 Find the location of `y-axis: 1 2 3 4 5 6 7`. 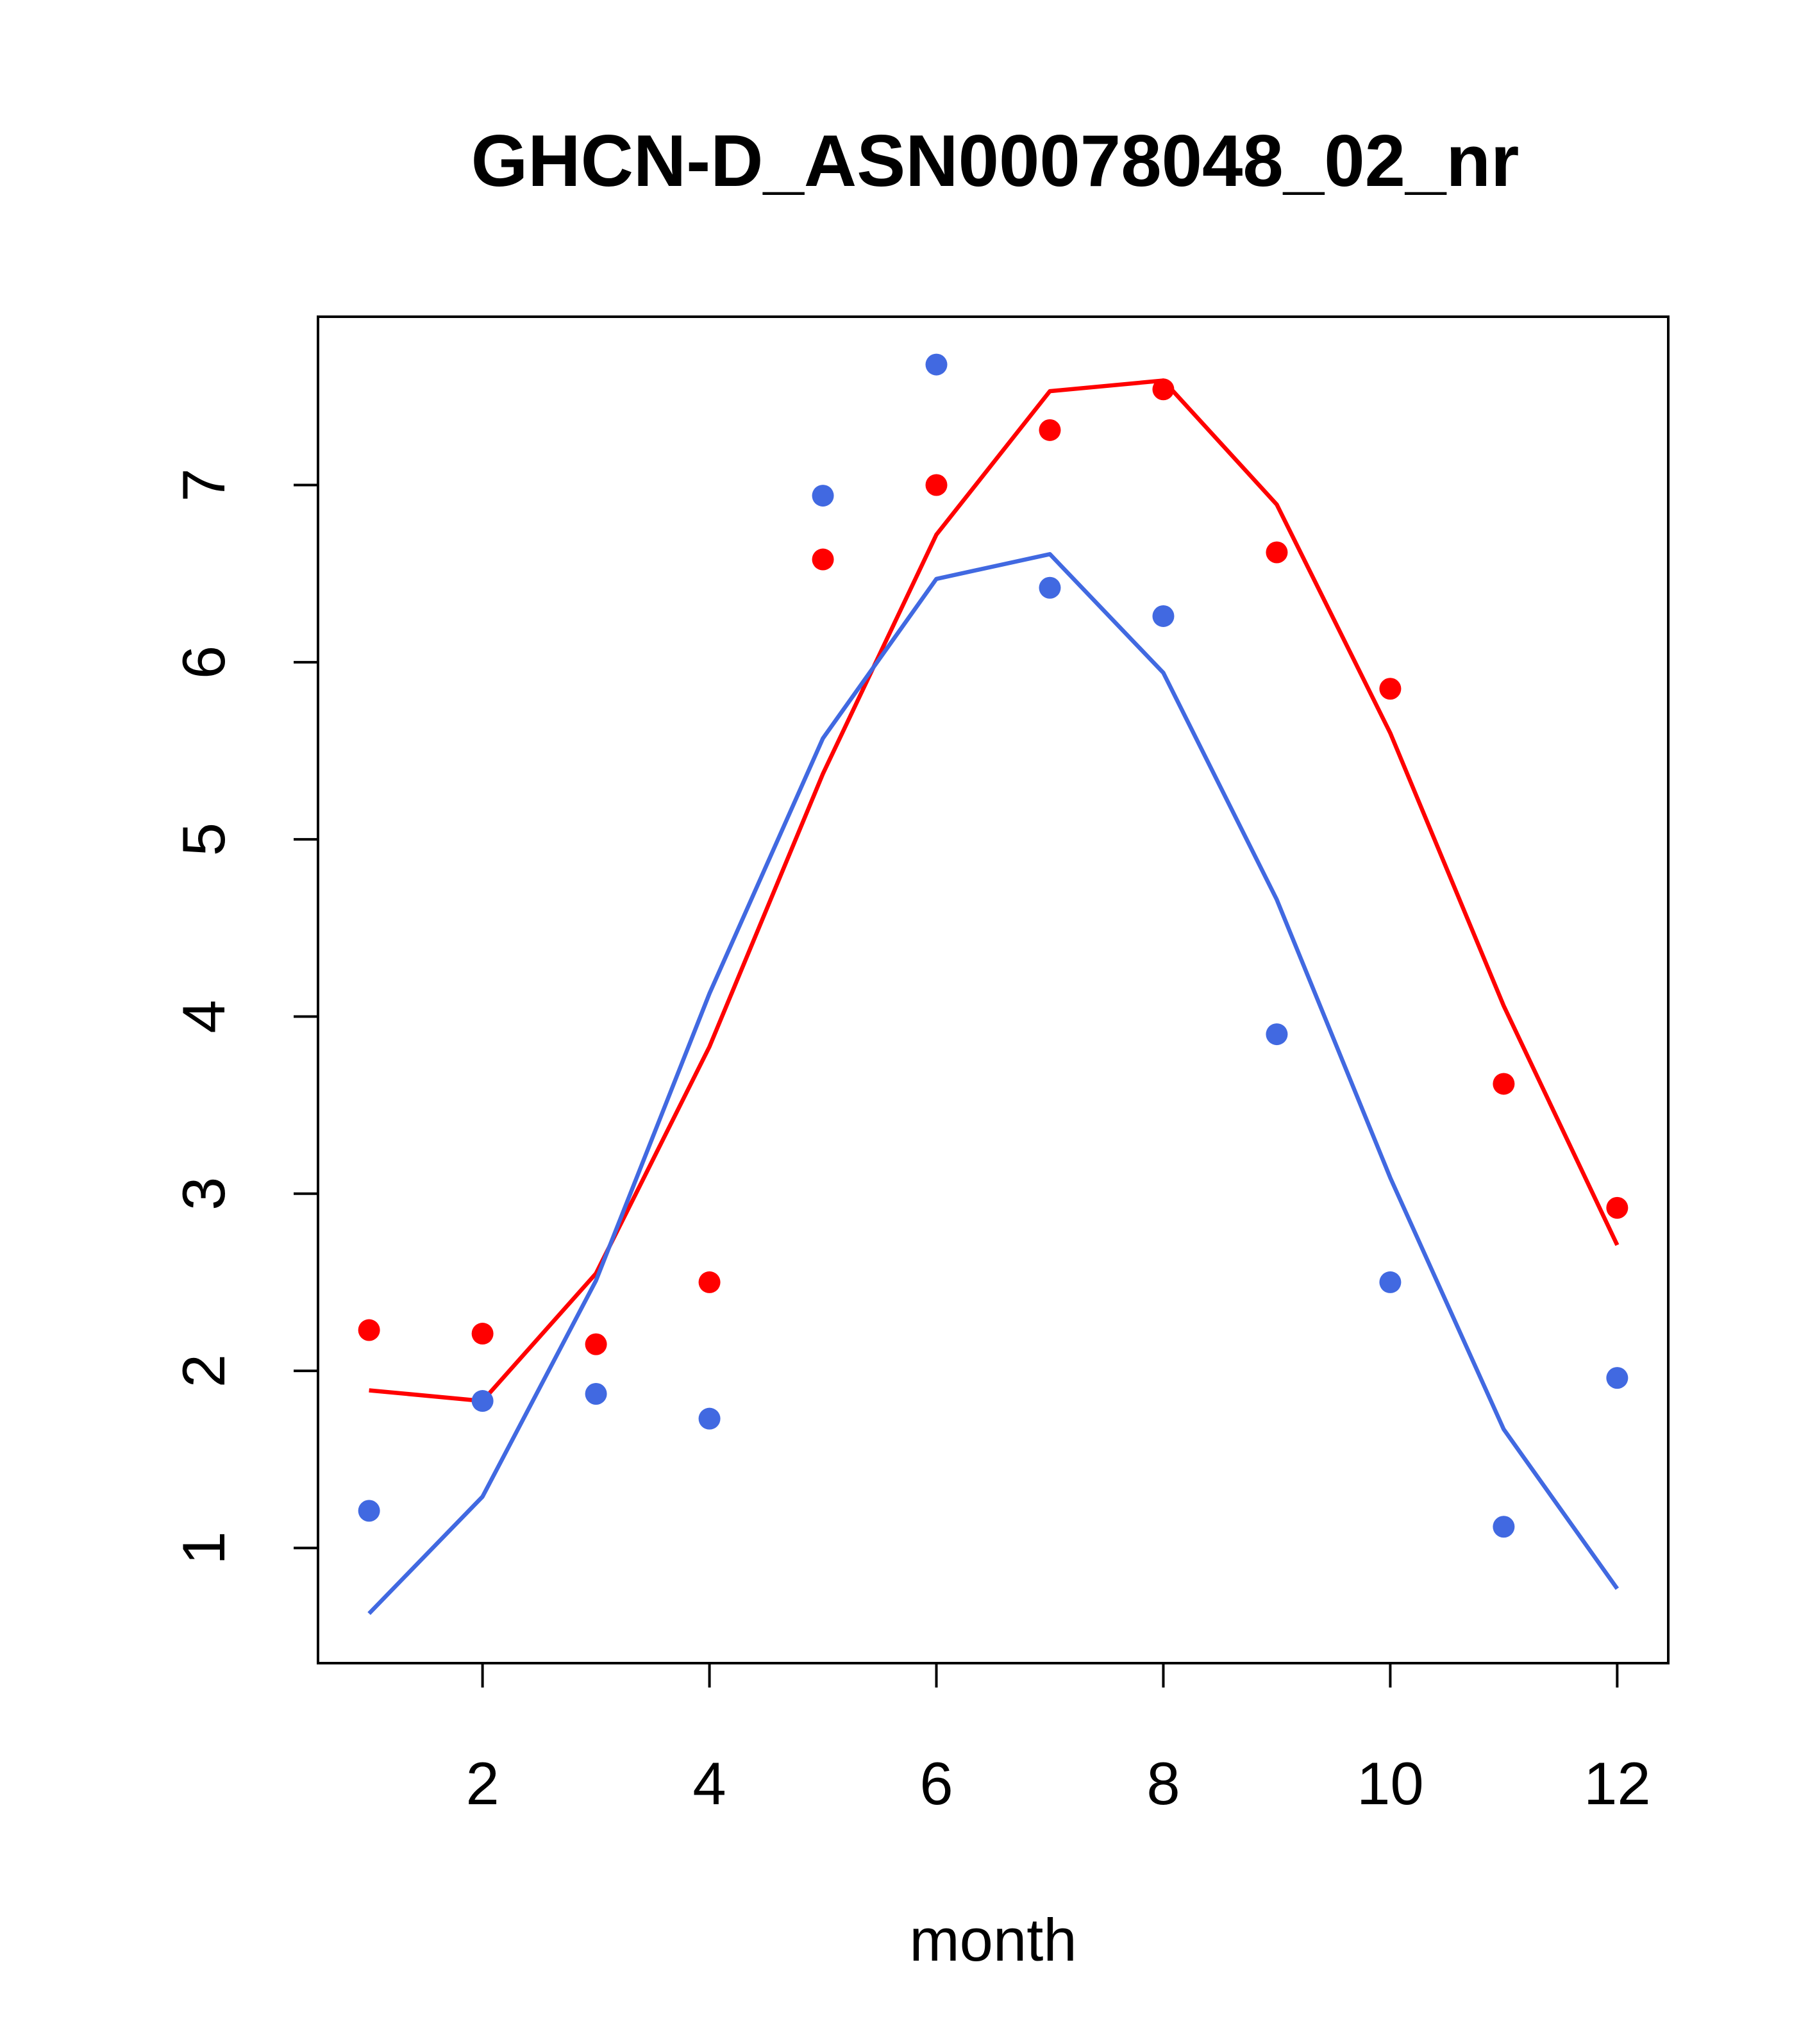

y-axis: 1 2 3 4 5 6 7 is located at coordinates (244, 1016).